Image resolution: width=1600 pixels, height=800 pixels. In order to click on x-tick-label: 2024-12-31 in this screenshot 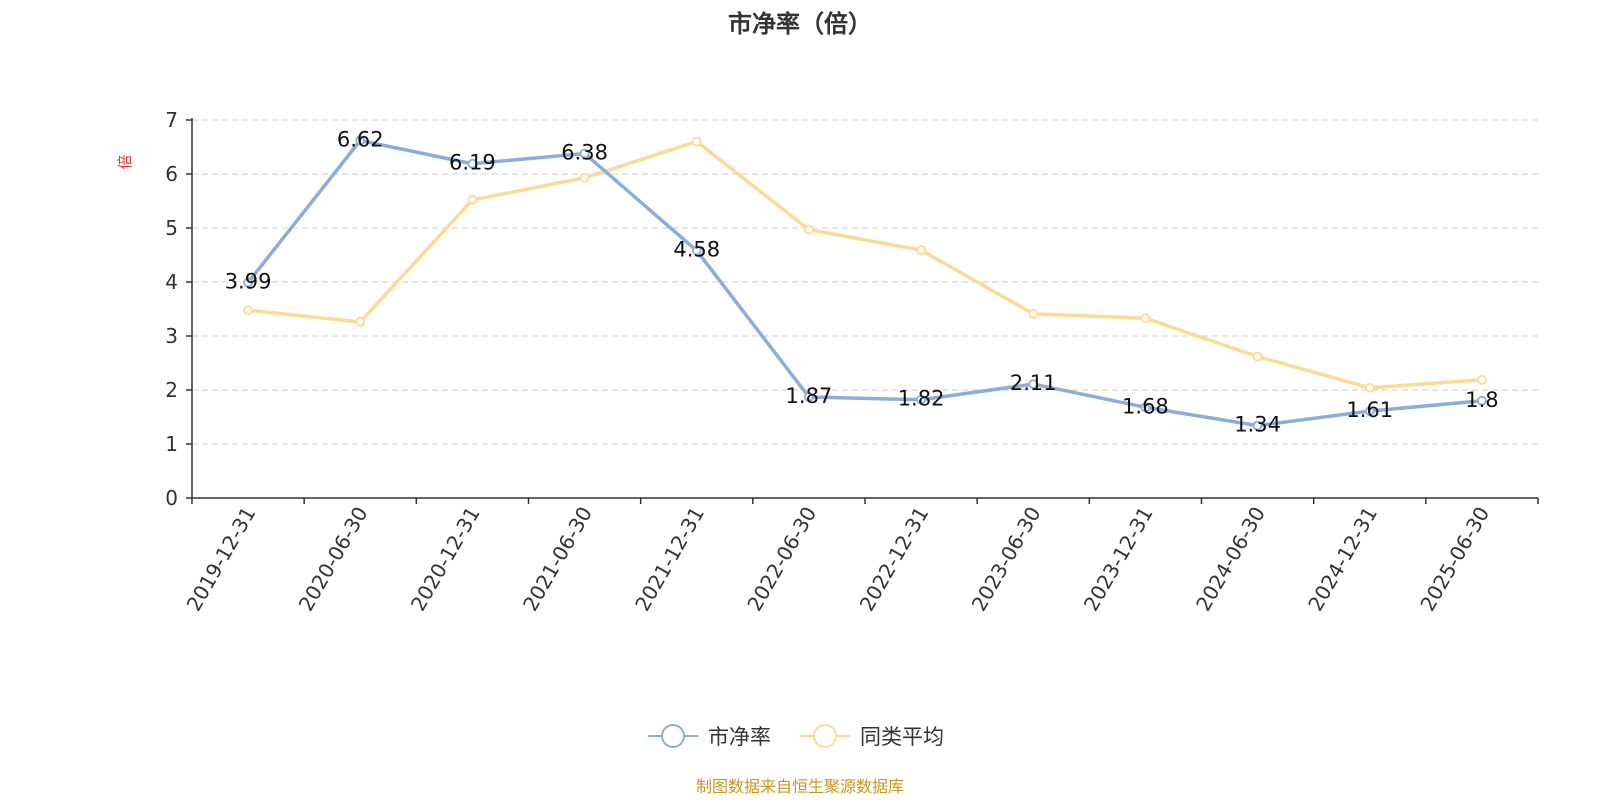, I will do `click(1342, 559)`.